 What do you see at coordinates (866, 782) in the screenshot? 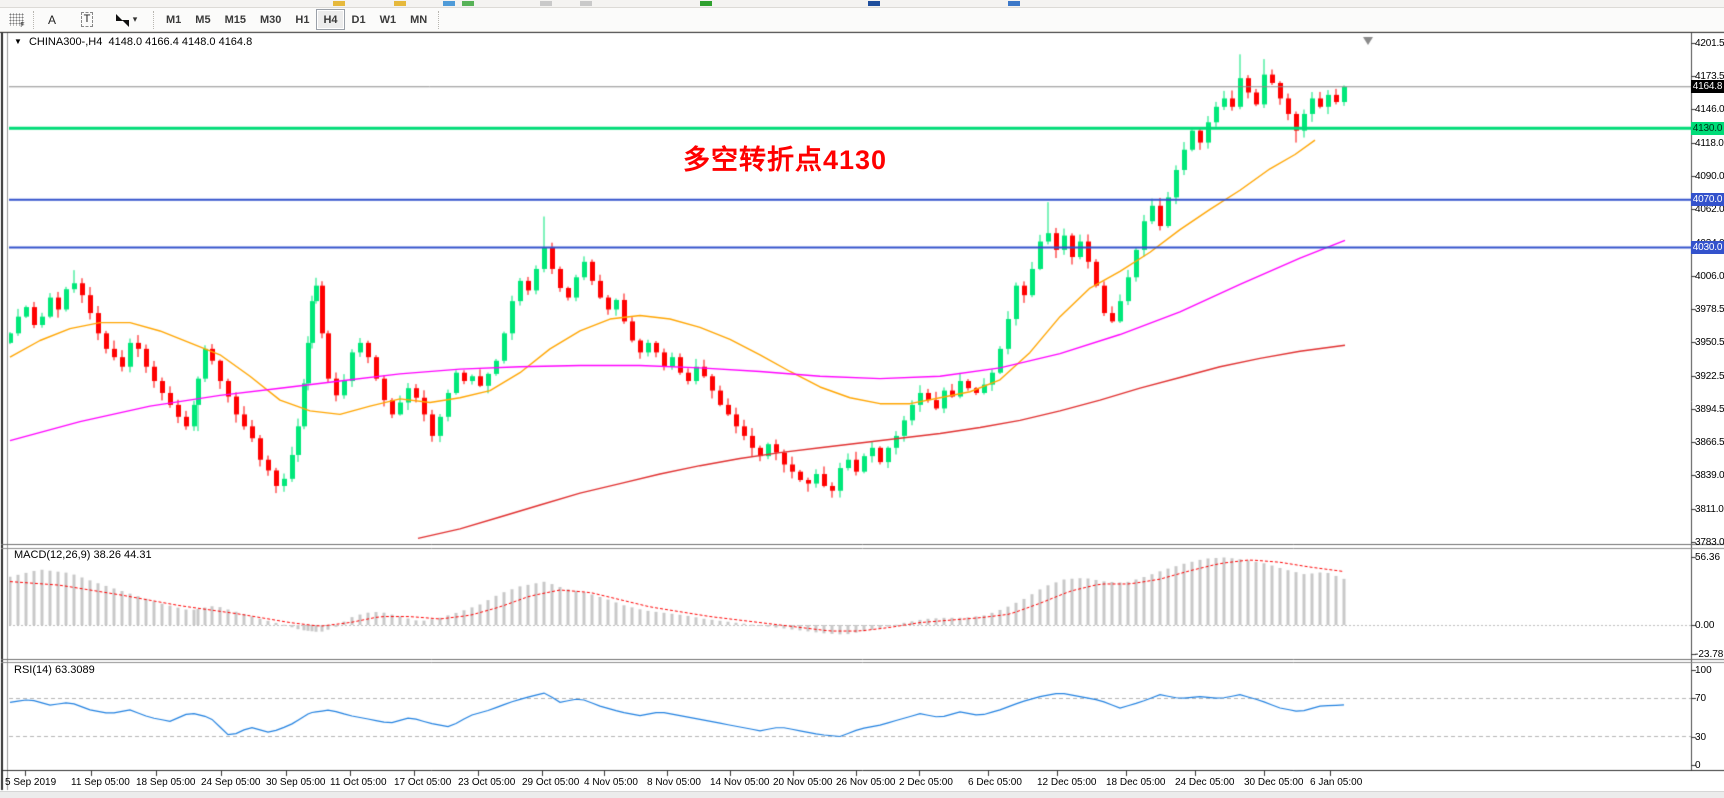
I see `time-axis-label: 26 Nov 05:00` at bounding box center [866, 782].